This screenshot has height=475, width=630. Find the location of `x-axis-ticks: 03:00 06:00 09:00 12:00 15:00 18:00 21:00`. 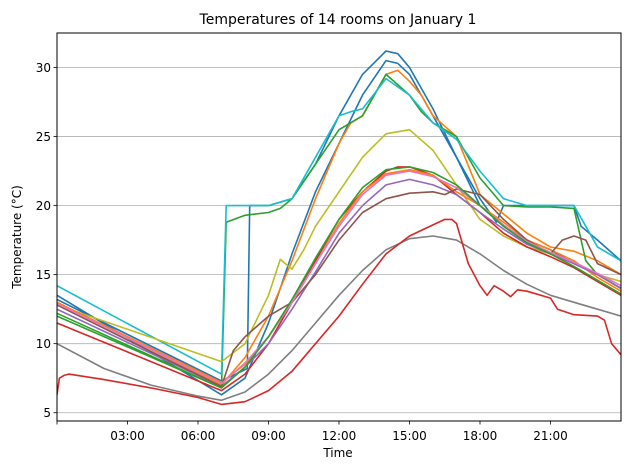

x-axis-ticks: 03:00 06:00 09:00 12:00 15:00 18:00 21:00 is located at coordinates (312, 432).